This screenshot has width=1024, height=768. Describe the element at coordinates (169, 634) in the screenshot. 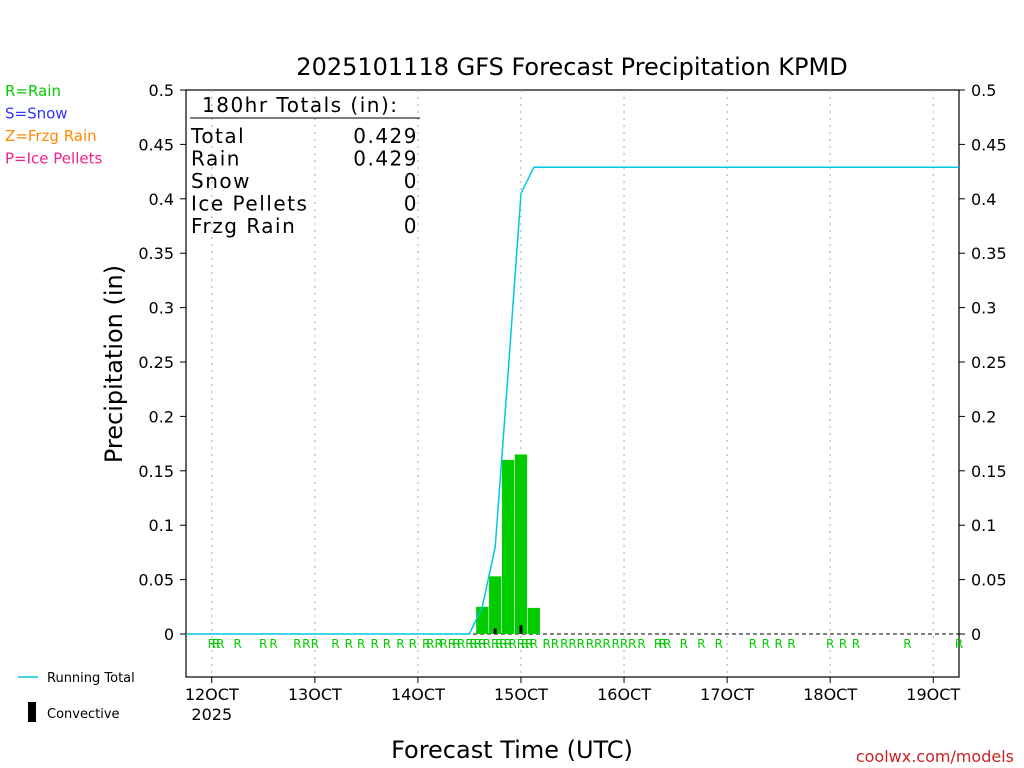

I see `y-tick-label-left: 0` at that location.